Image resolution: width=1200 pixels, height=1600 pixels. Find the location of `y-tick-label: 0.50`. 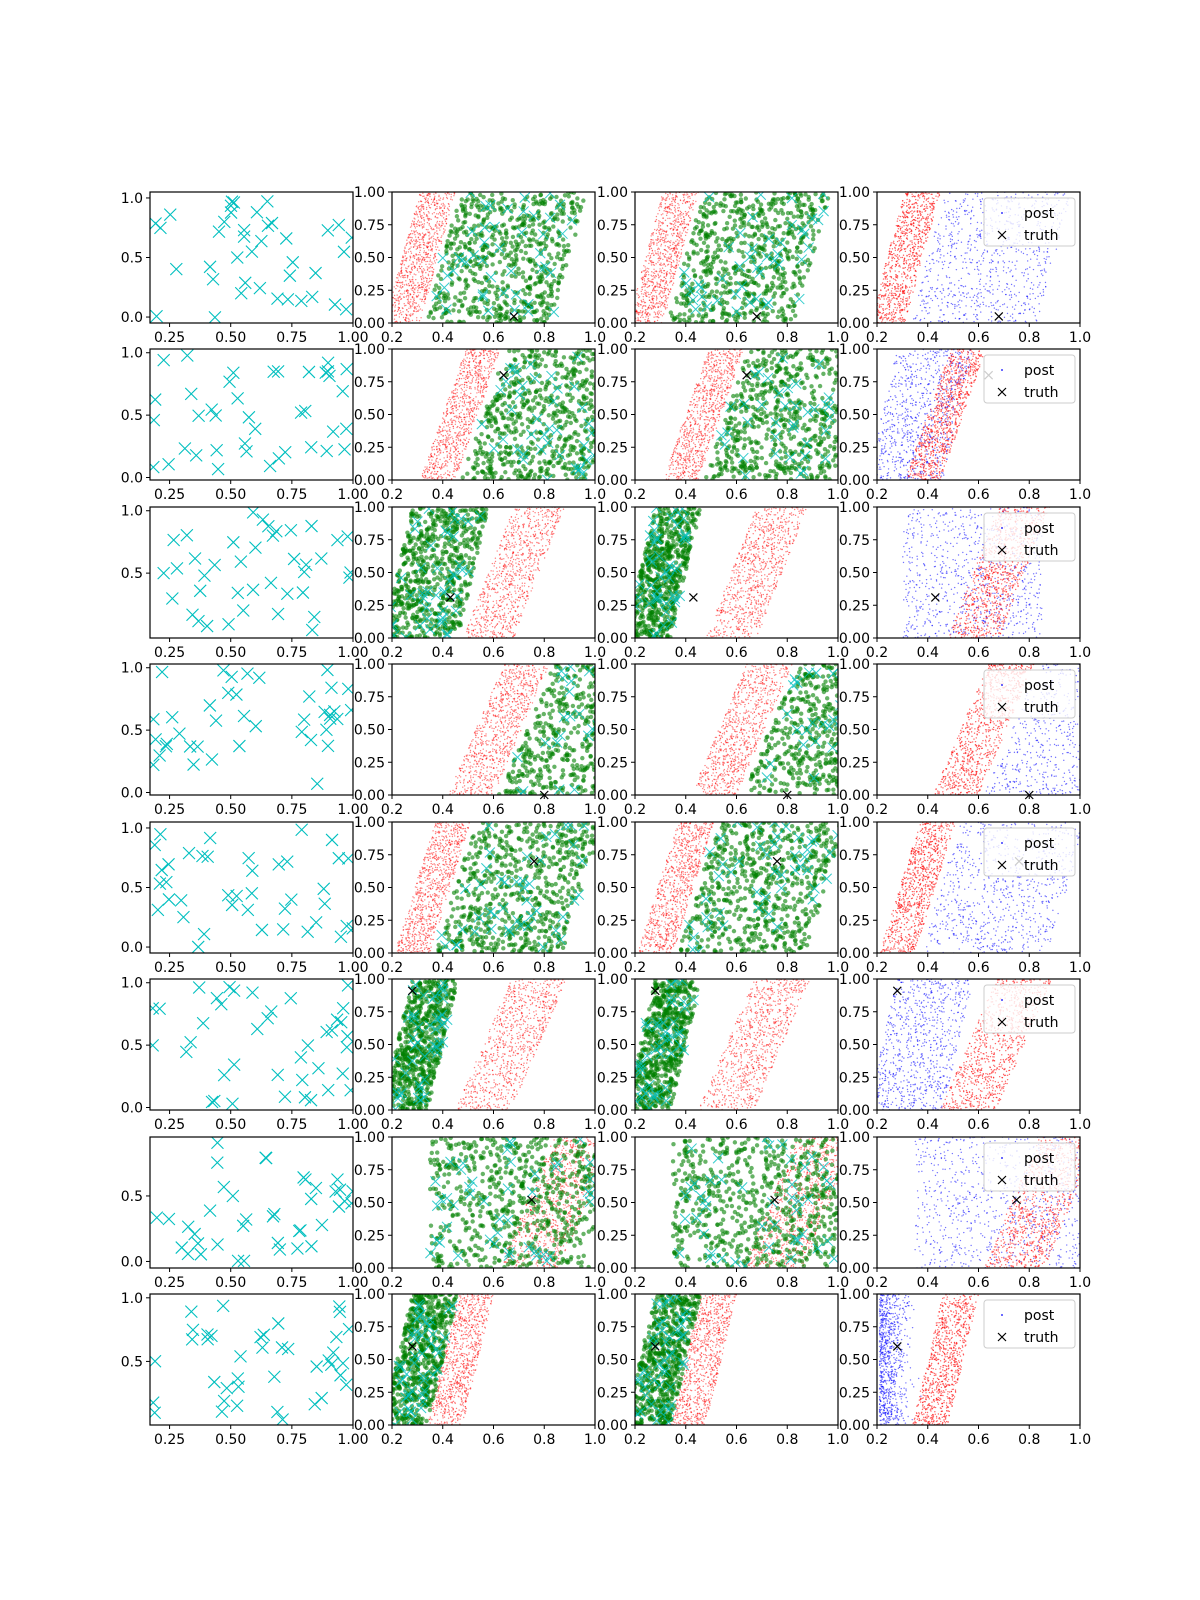

y-tick-label: 0.50 is located at coordinates (369, 259).